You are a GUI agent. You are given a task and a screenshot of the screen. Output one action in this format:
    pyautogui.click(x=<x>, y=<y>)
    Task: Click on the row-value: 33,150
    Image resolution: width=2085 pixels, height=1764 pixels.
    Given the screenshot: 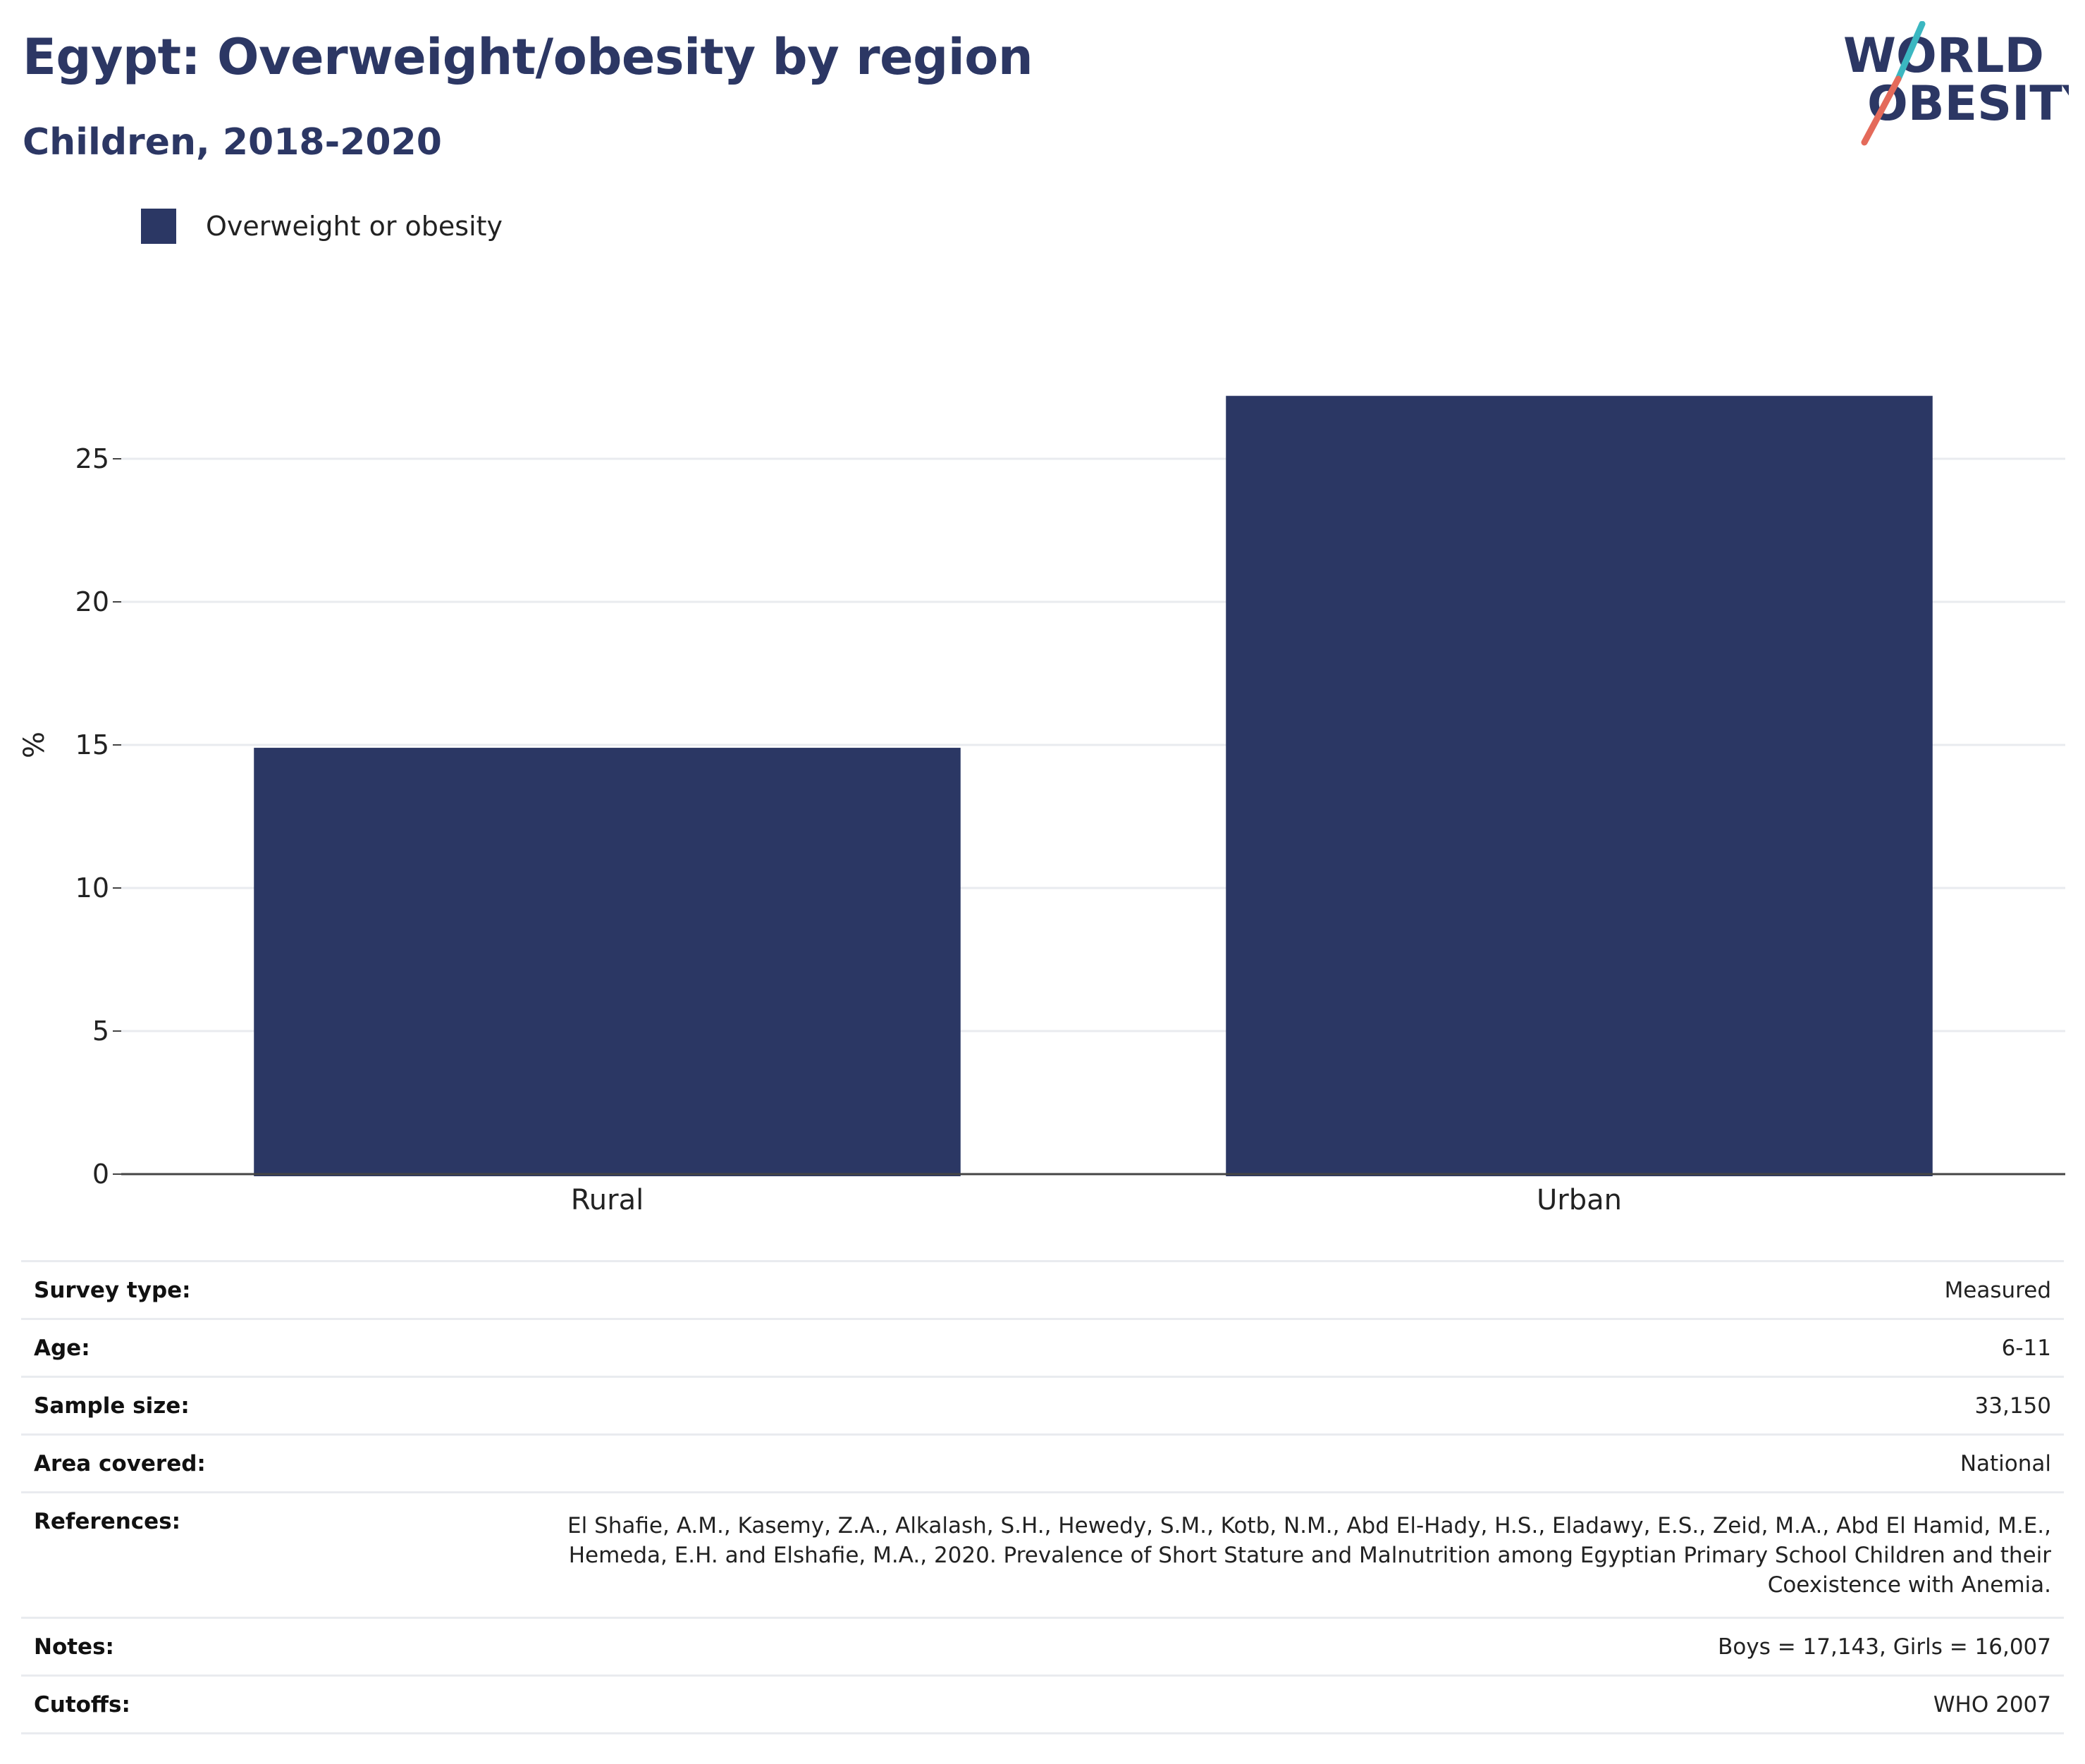 What is the action you would take?
    pyautogui.click(x=2012, y=1406)
    